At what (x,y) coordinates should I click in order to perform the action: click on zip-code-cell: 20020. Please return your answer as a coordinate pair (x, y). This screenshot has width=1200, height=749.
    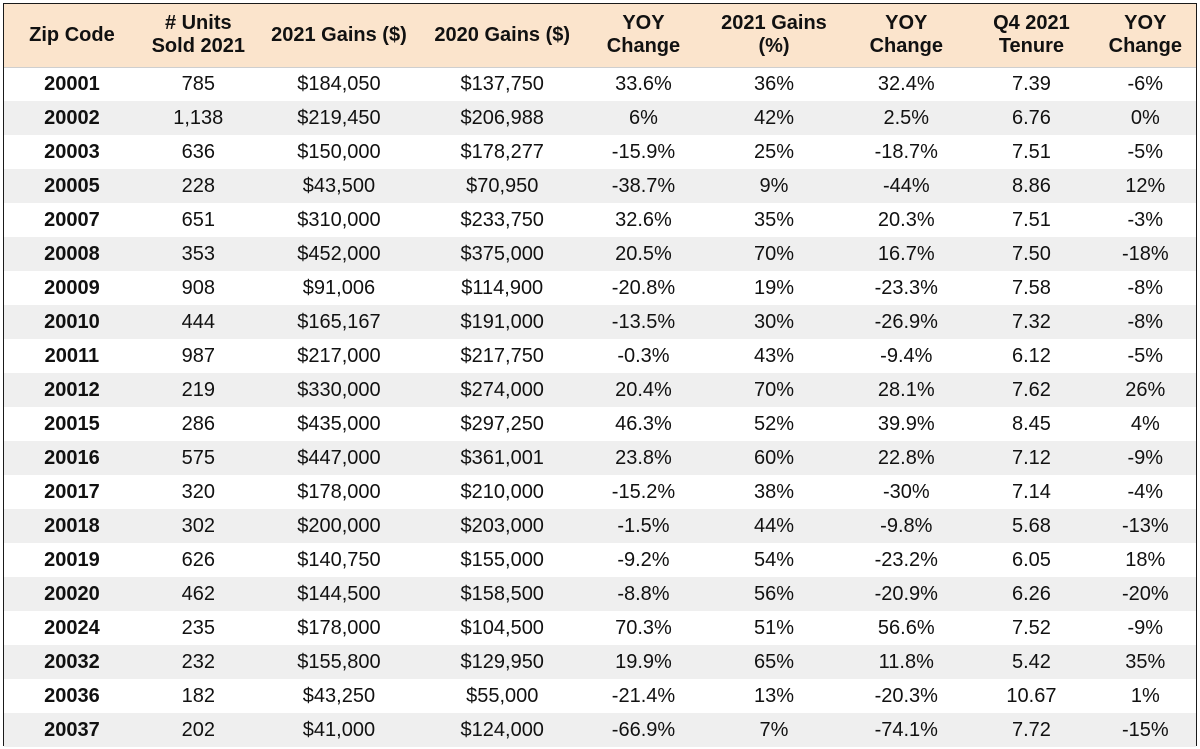
    Looking at the image, I should click on (72, 593).